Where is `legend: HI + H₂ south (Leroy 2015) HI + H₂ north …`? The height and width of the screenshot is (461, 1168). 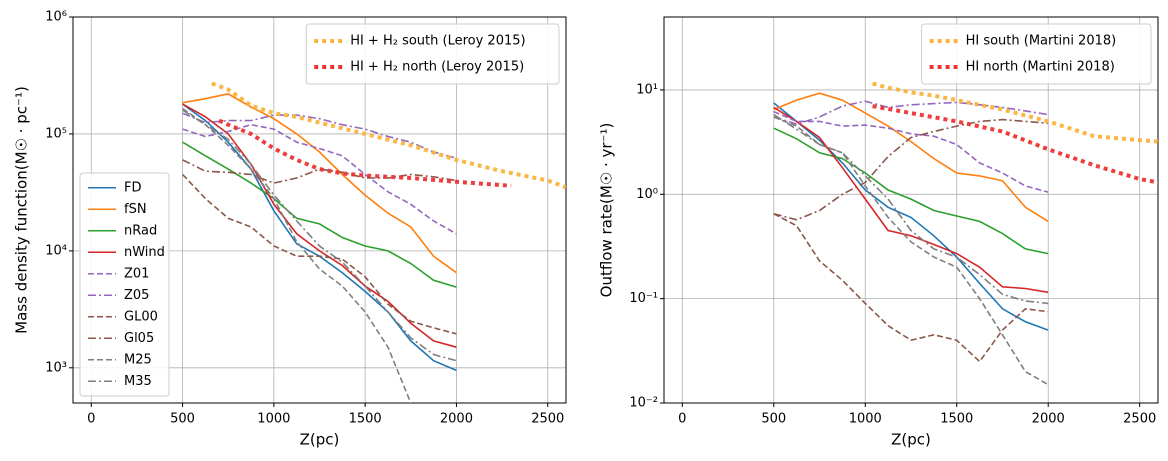 legend: HI + H₂ south (Leroy 2015) HI + H₂ north … is located at coordinates (432, 54).